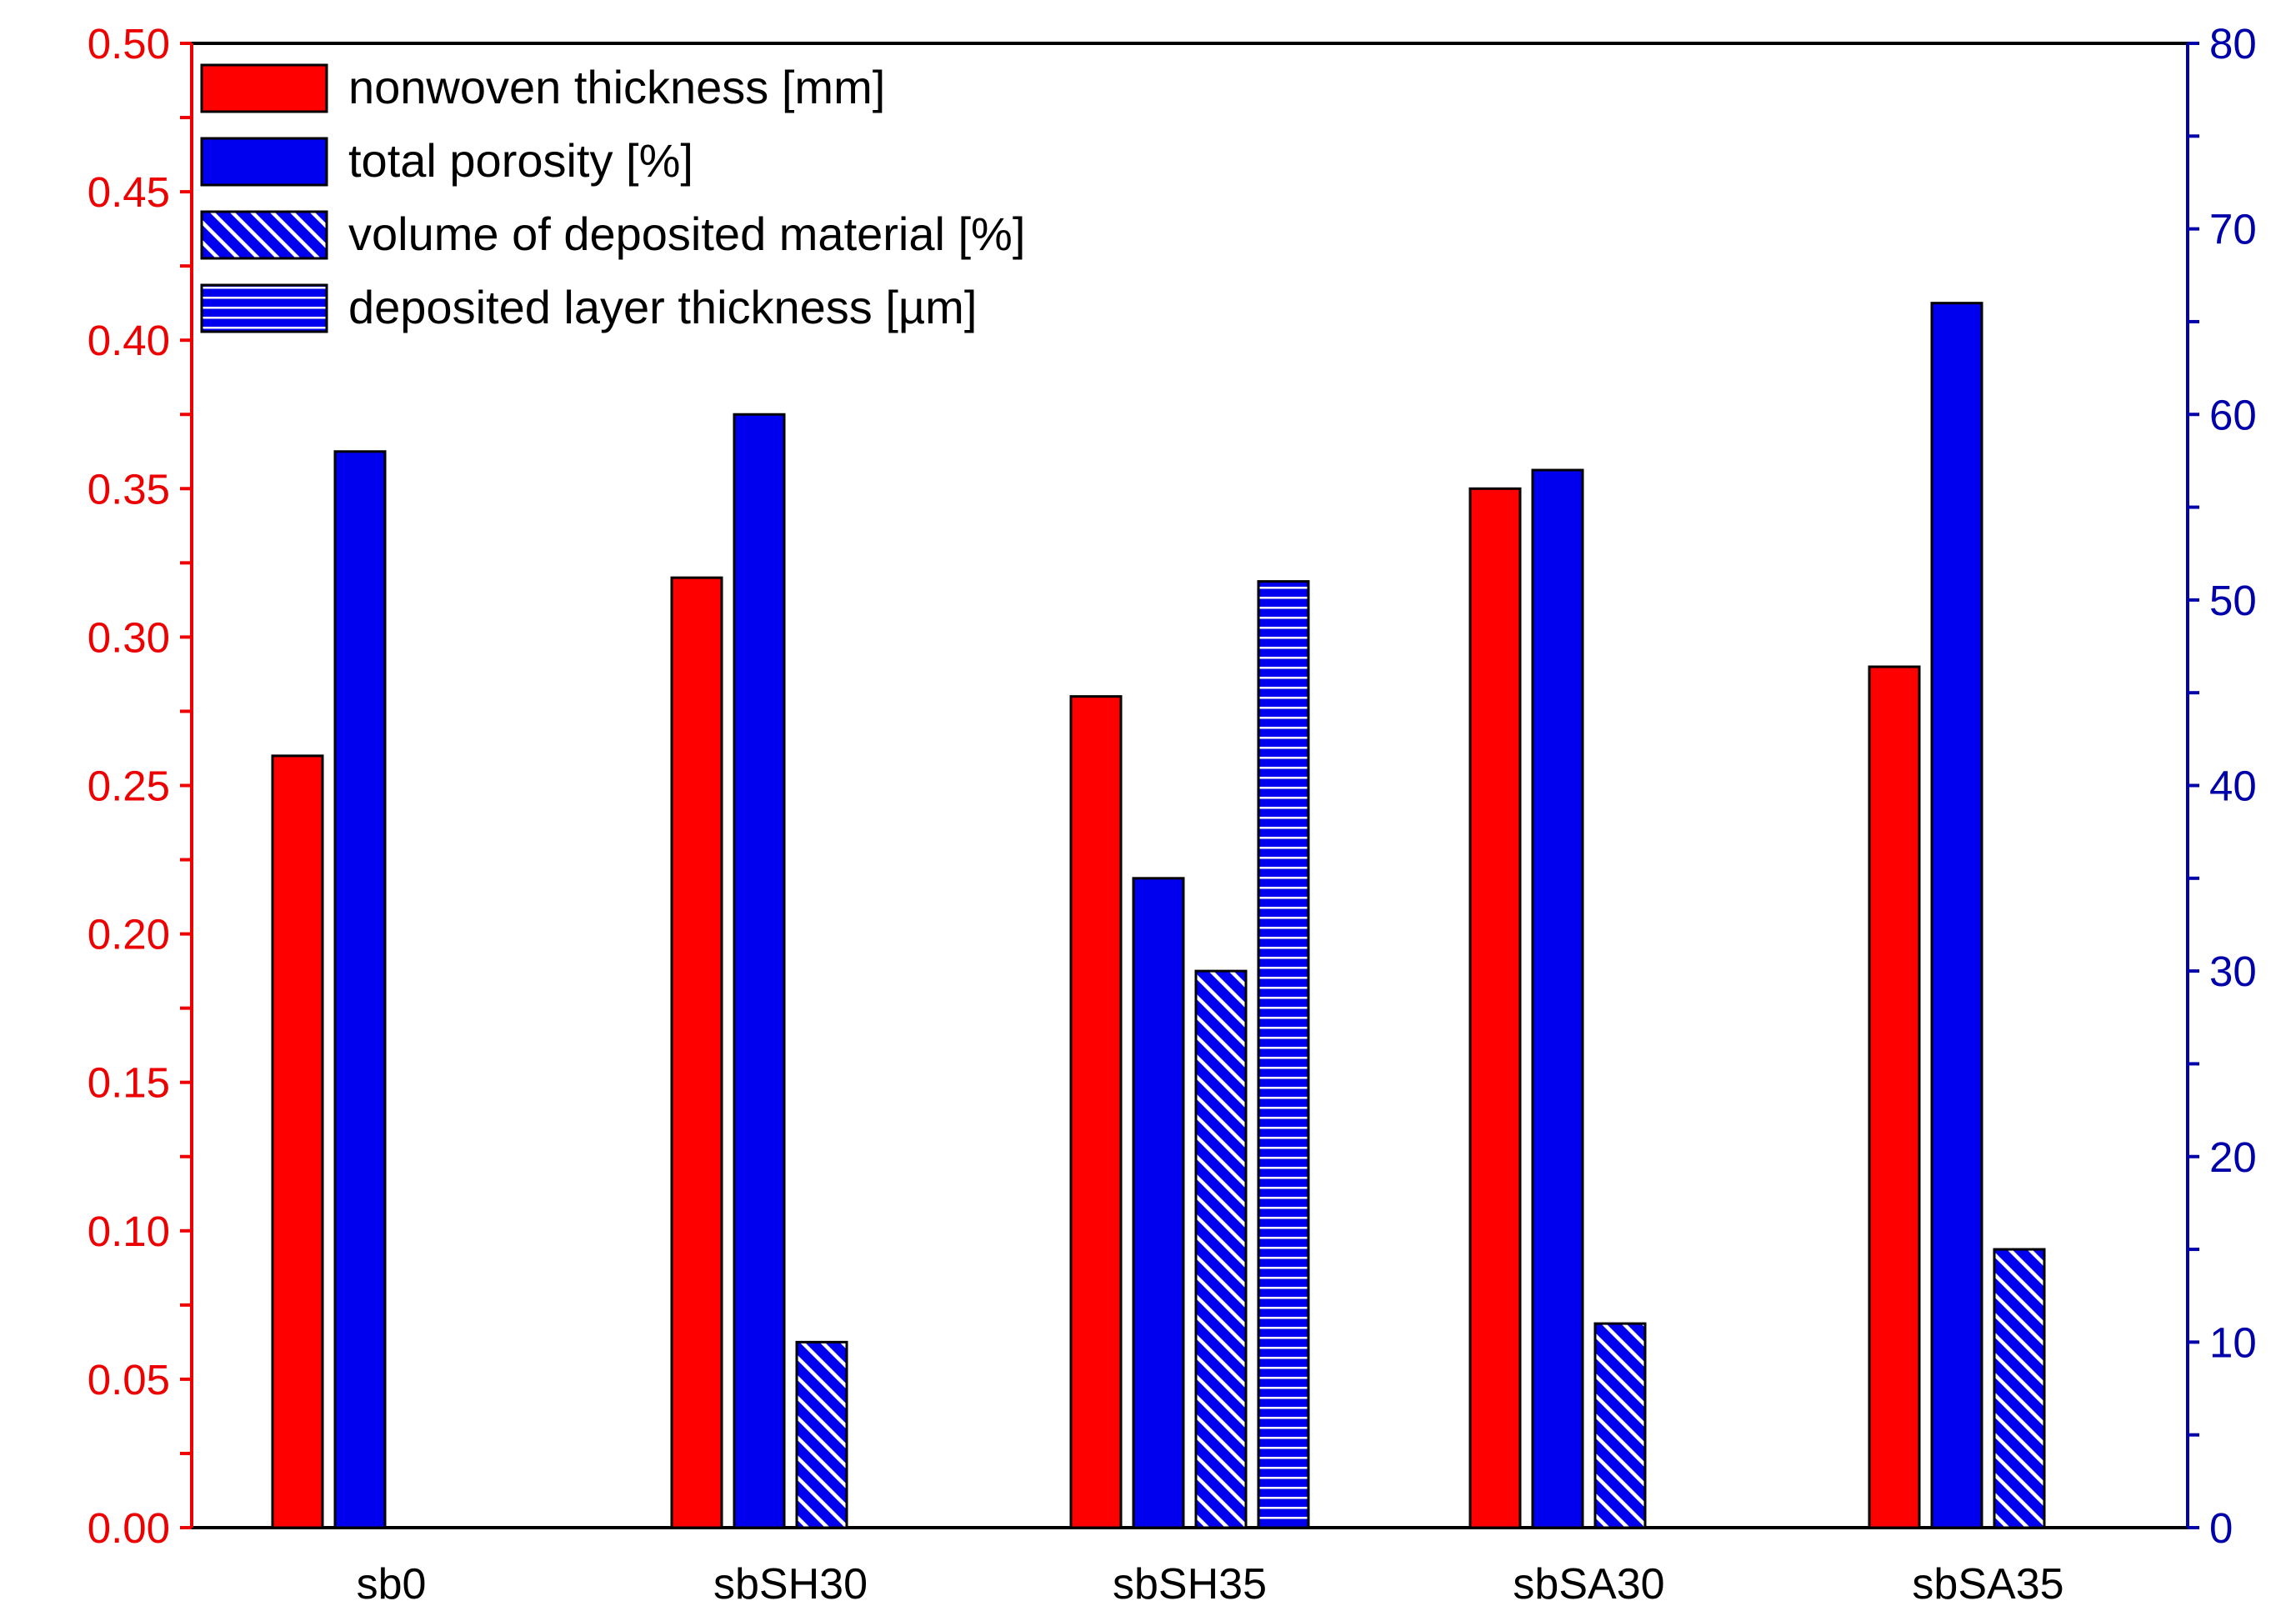 The height and width of the screenshot is (1621, 2296). I want to click on bar-s1-sbSH35, so click(1158, 1203).